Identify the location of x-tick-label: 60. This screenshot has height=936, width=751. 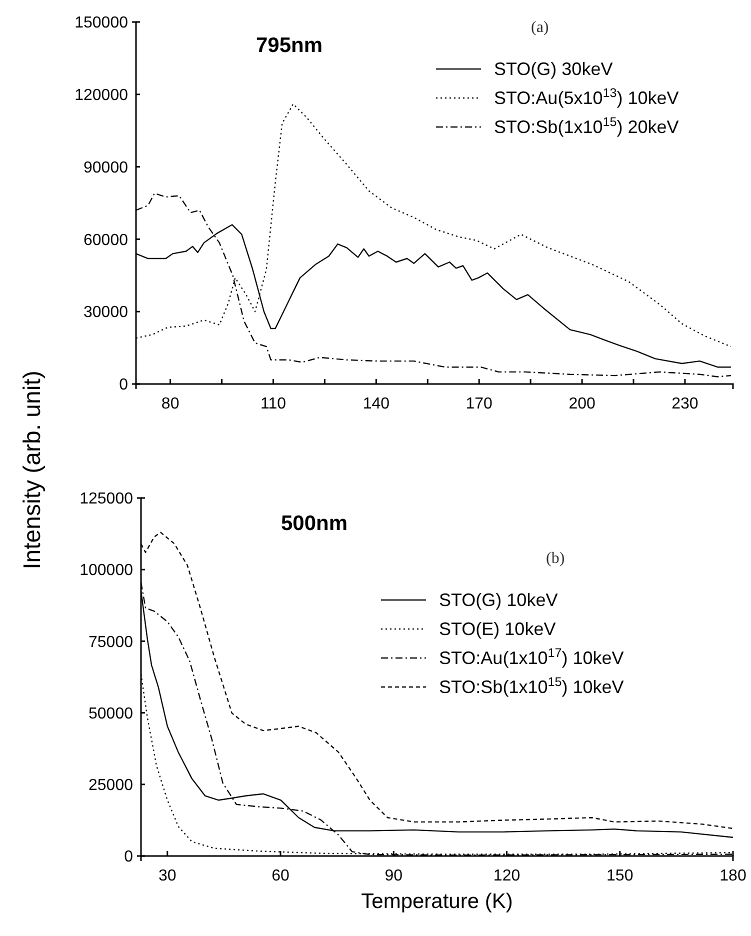
(281, 875).